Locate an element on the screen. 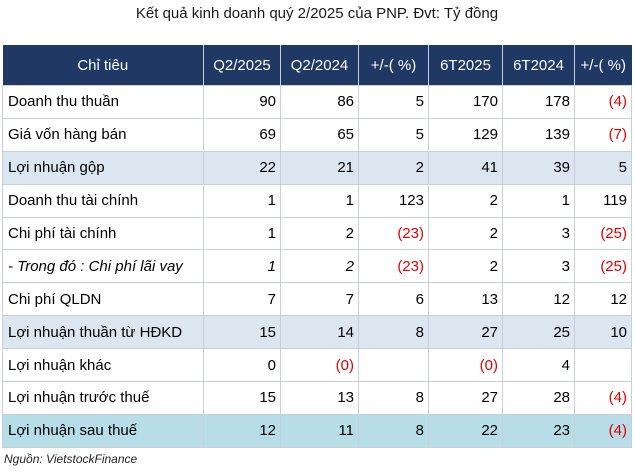 This screenshot has width=634, height=474. row-label: Doanh thu thuần is located at coordinates (103, 102).